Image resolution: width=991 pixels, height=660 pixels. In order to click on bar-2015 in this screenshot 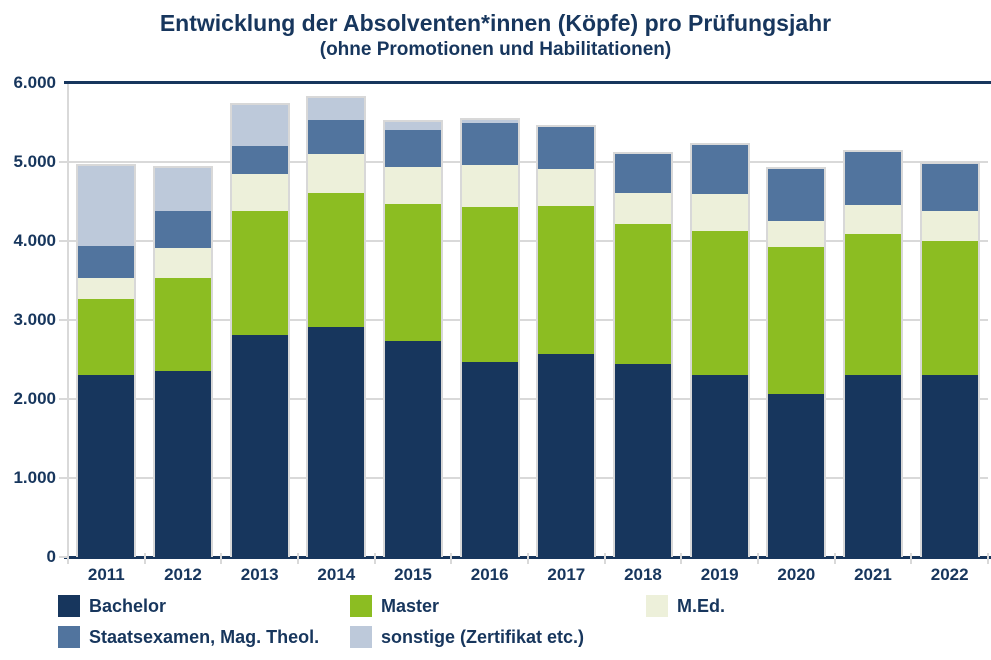, I will do `click(413, 338)`.